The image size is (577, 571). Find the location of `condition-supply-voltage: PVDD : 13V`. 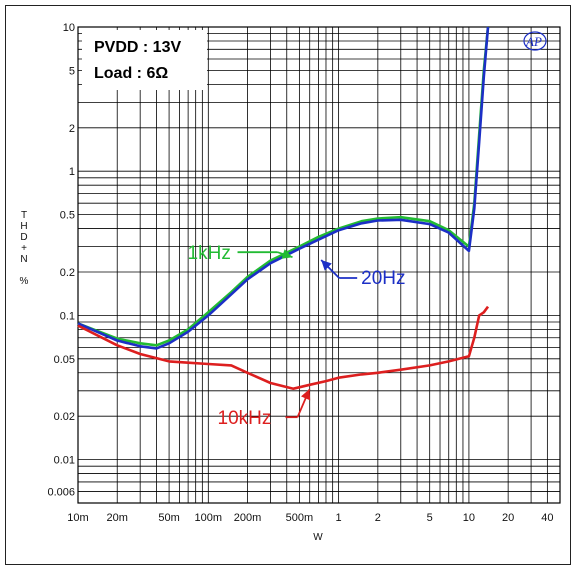

condition-supply-voltage: PVDD : 13V is located at coordinates (137, 47).